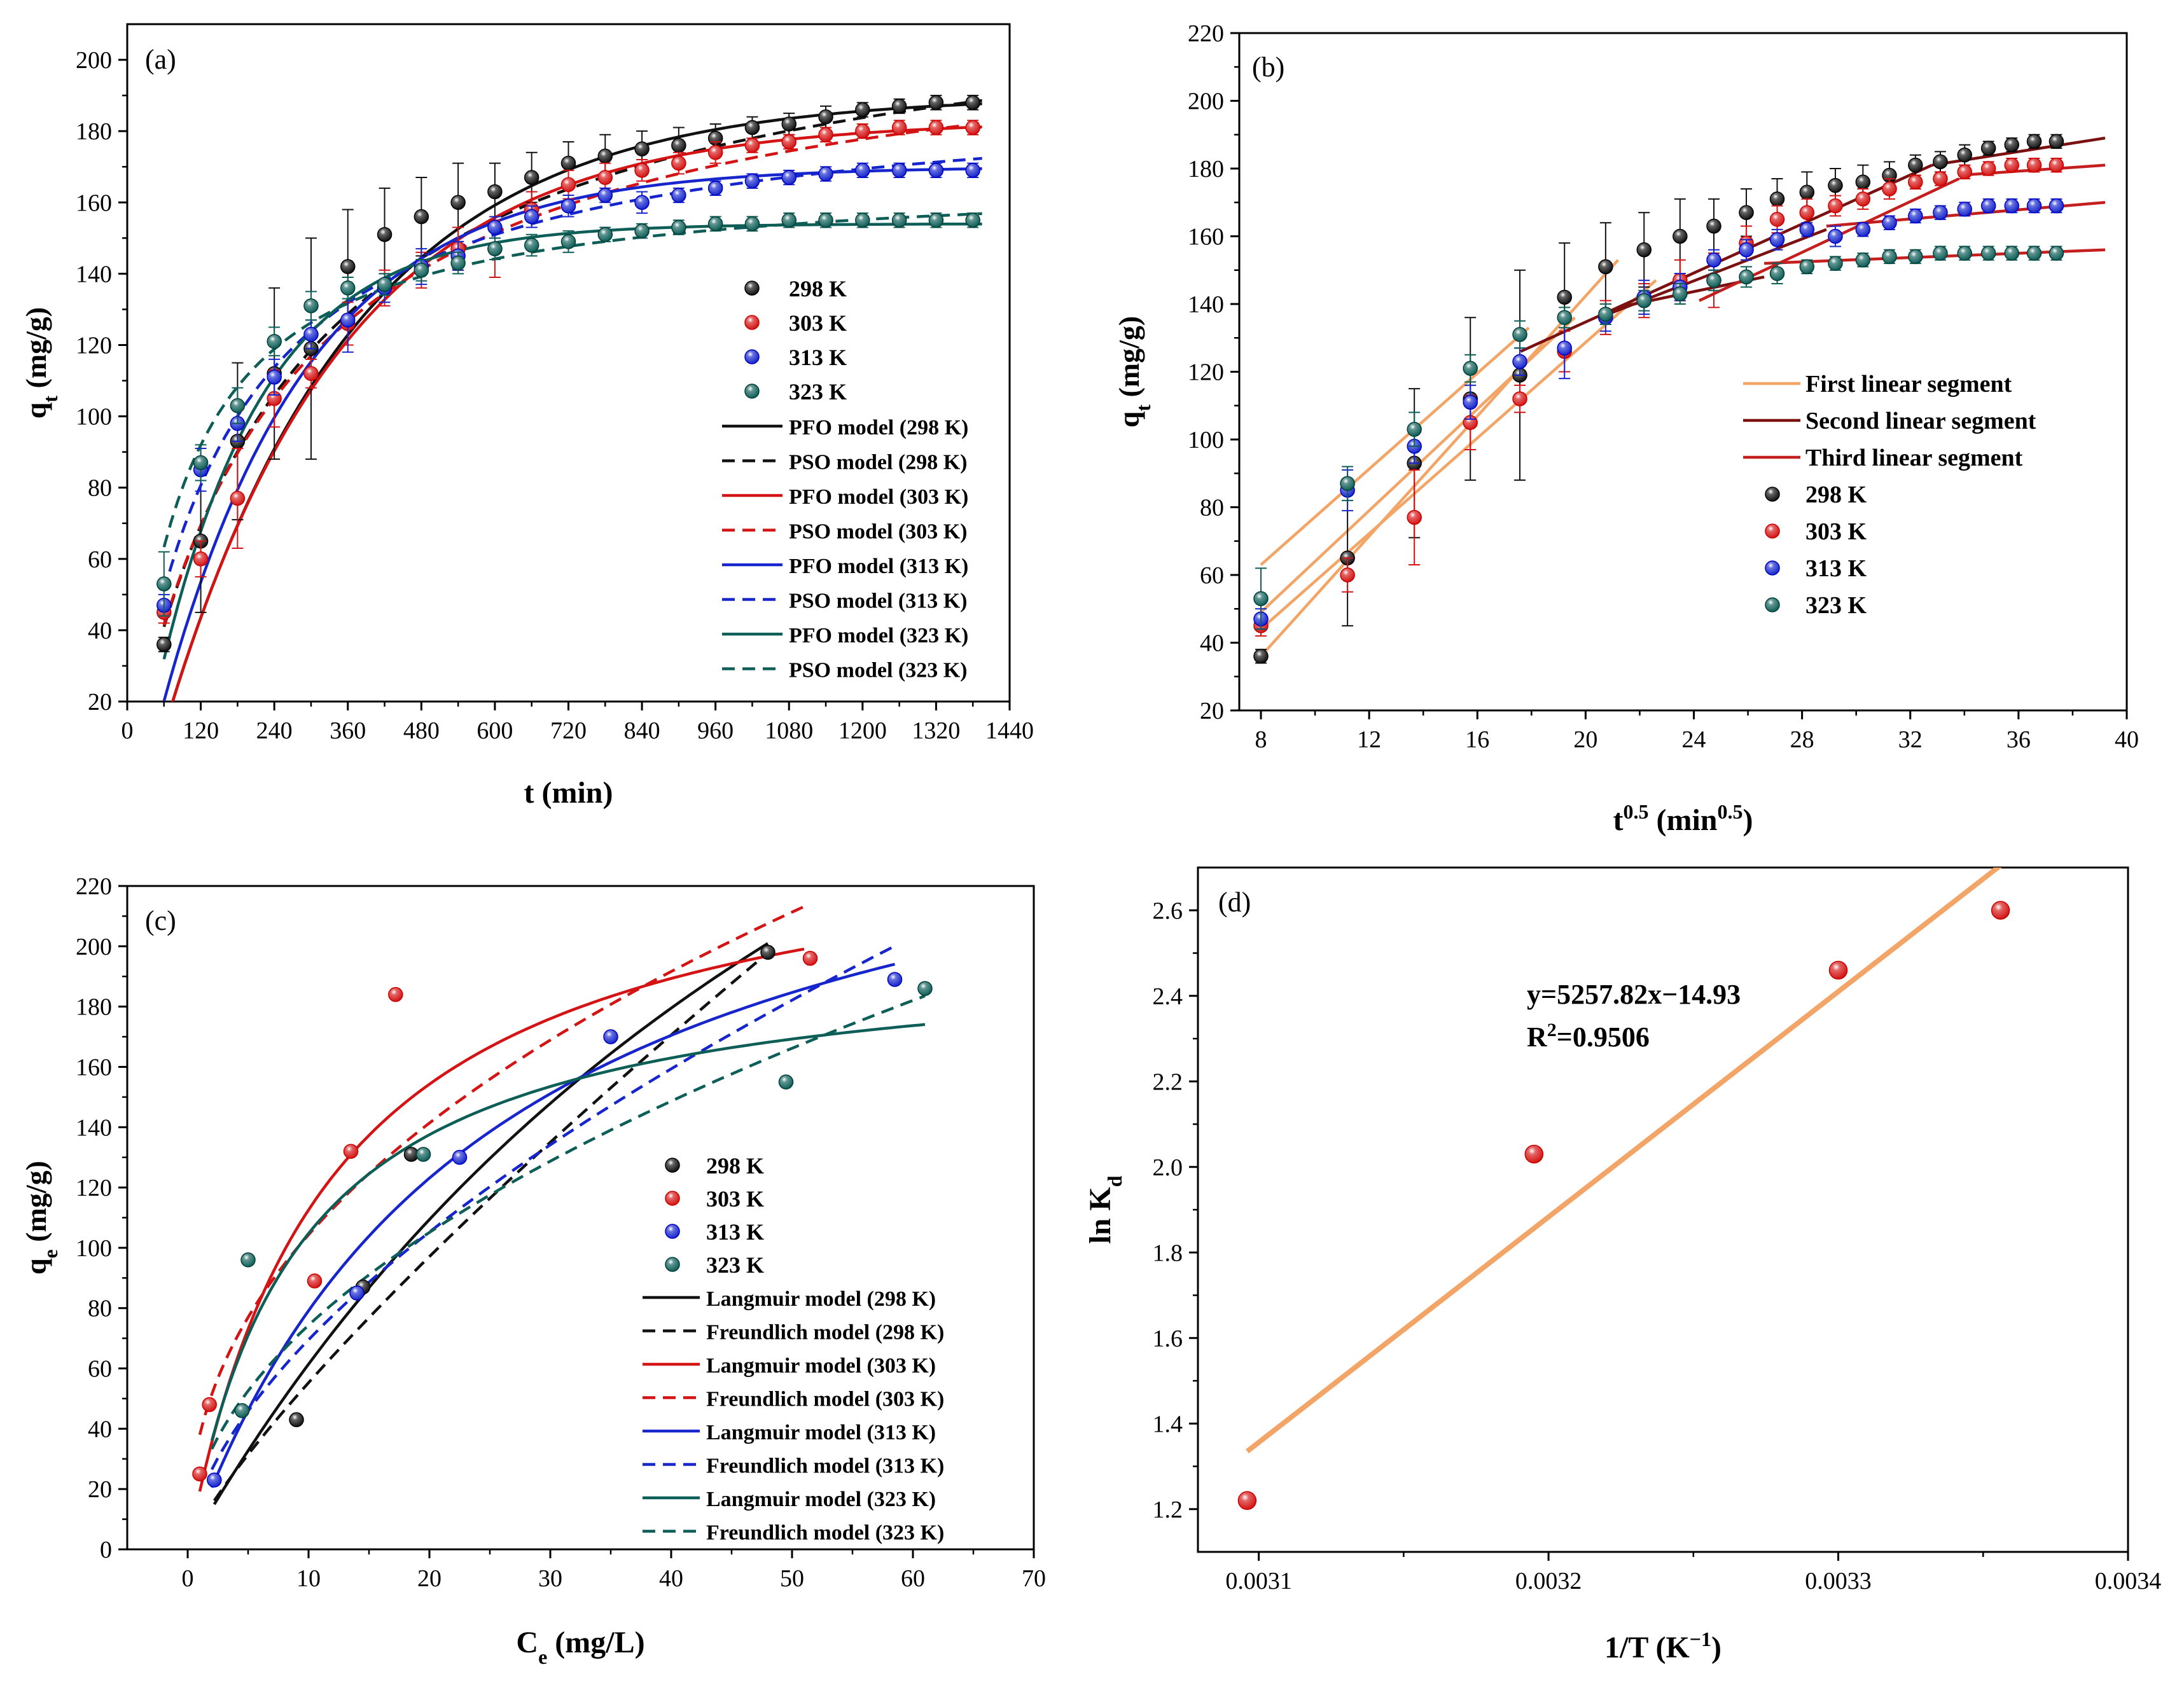 Image resolution: width=2184 pixels, height=1688 pixels. I want to click on panel-b-x-tick-label: 32, so click(1911, 739).